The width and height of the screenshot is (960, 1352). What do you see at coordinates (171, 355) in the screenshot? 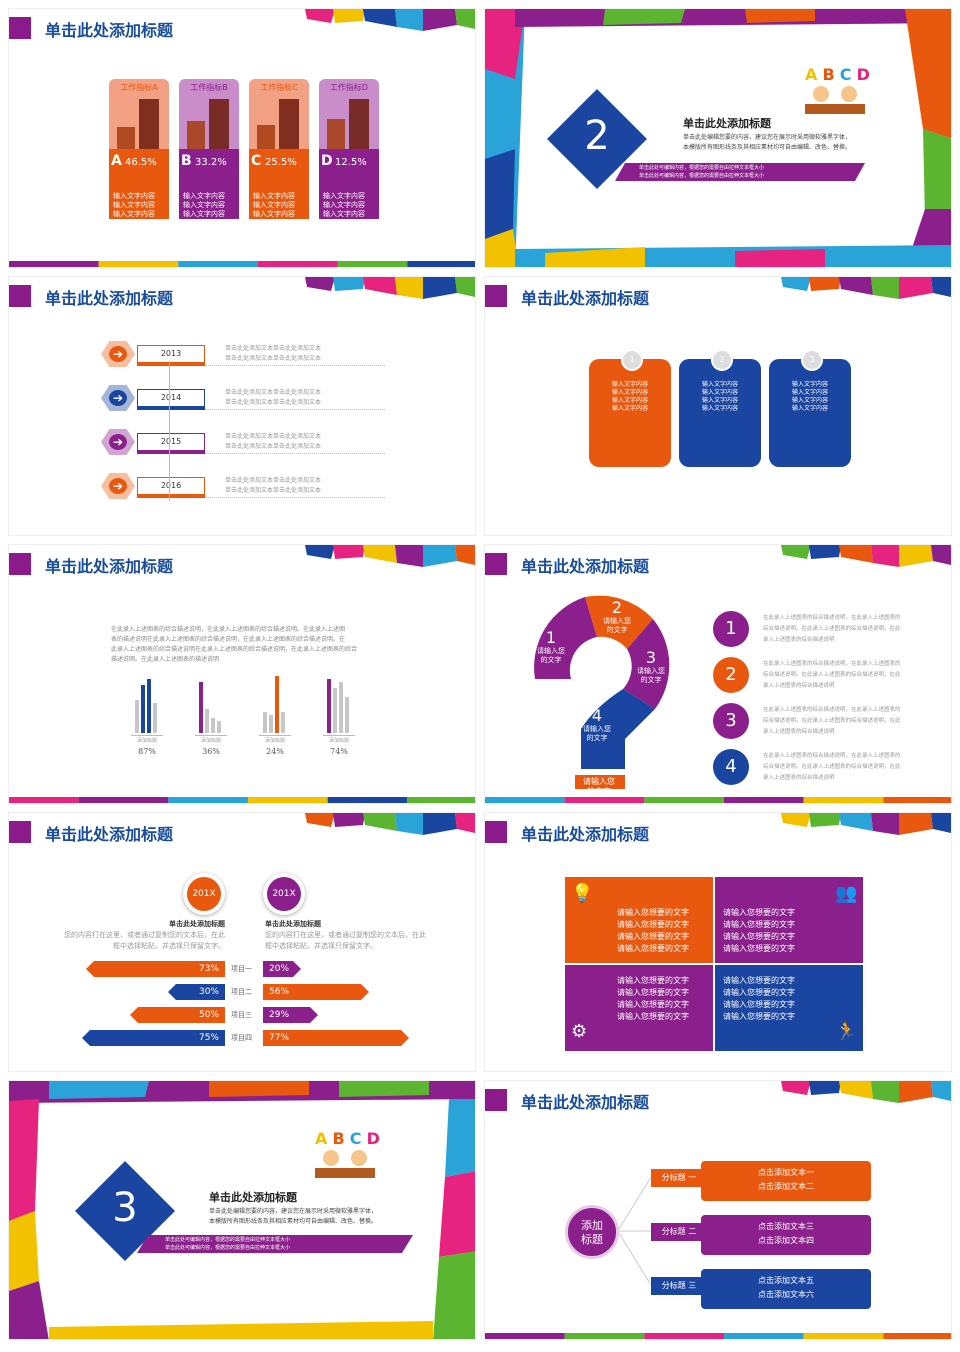
I see `timeline-year-box: 2013` at bounding box center [171, 355].